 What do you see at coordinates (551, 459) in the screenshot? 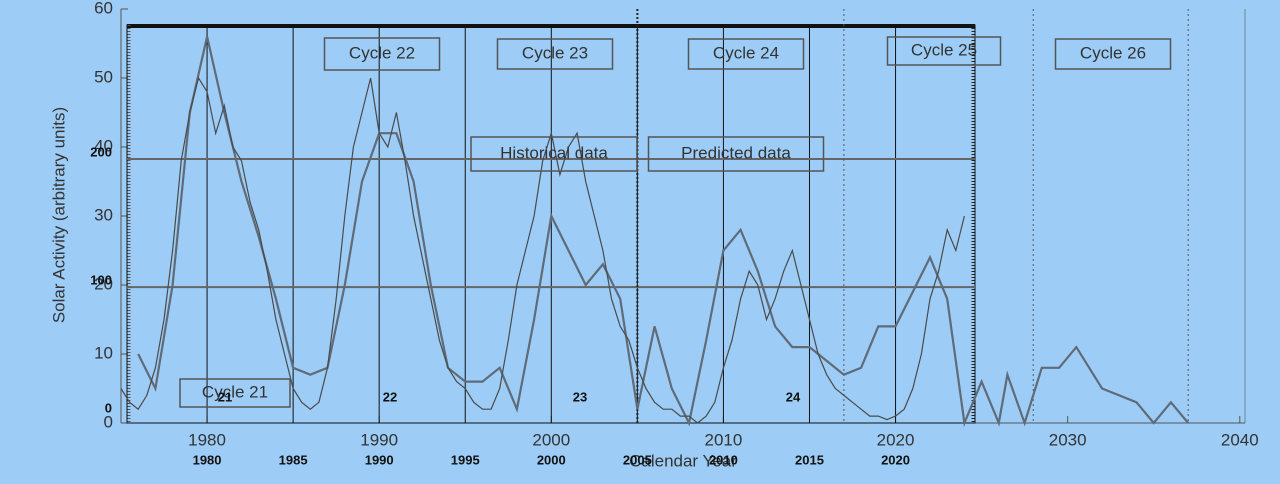
I see `overlay-x-label: 2000` at bounding box center [551, 459].